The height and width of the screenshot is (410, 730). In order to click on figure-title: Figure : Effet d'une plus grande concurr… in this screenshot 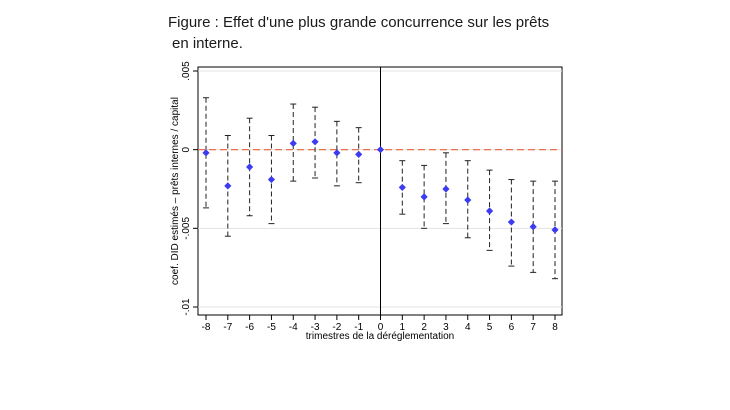, I will do `click(378, 33)`.